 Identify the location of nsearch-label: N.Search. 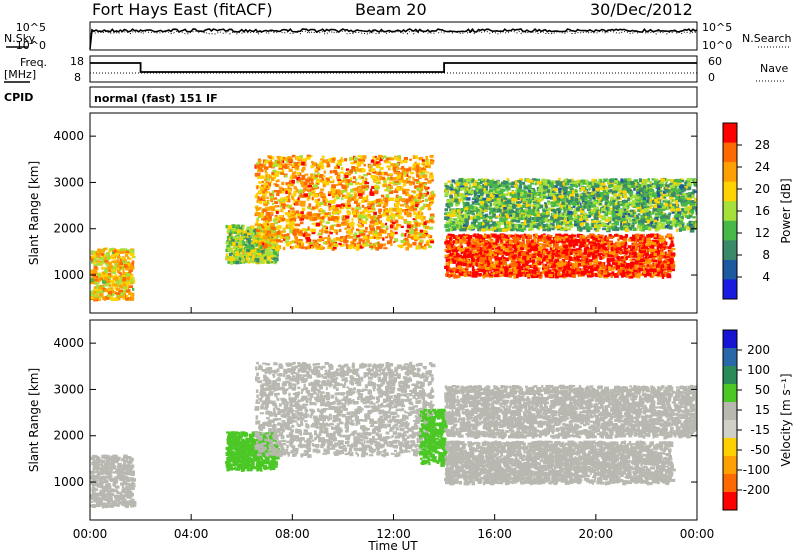
(767, 38).